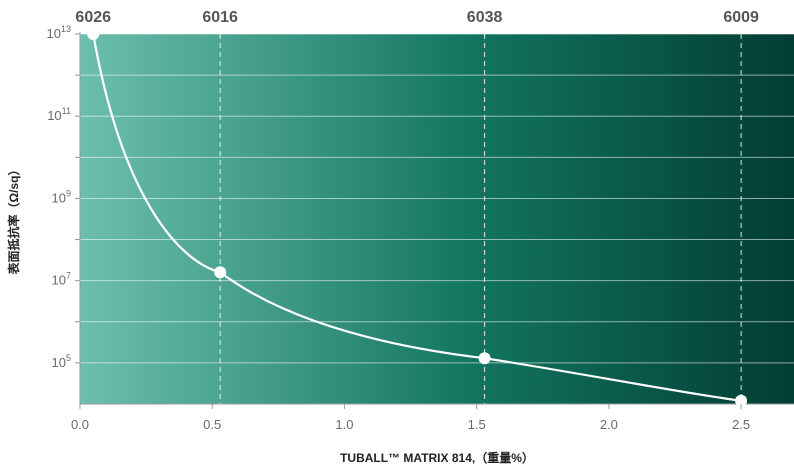 This screenshot has width=794, height=469. Describe the element at coordinates (437, 457) in the screenshot. I see `x-axis-title: TUBALL™ MATRIX 814,（重量%）` at that location.